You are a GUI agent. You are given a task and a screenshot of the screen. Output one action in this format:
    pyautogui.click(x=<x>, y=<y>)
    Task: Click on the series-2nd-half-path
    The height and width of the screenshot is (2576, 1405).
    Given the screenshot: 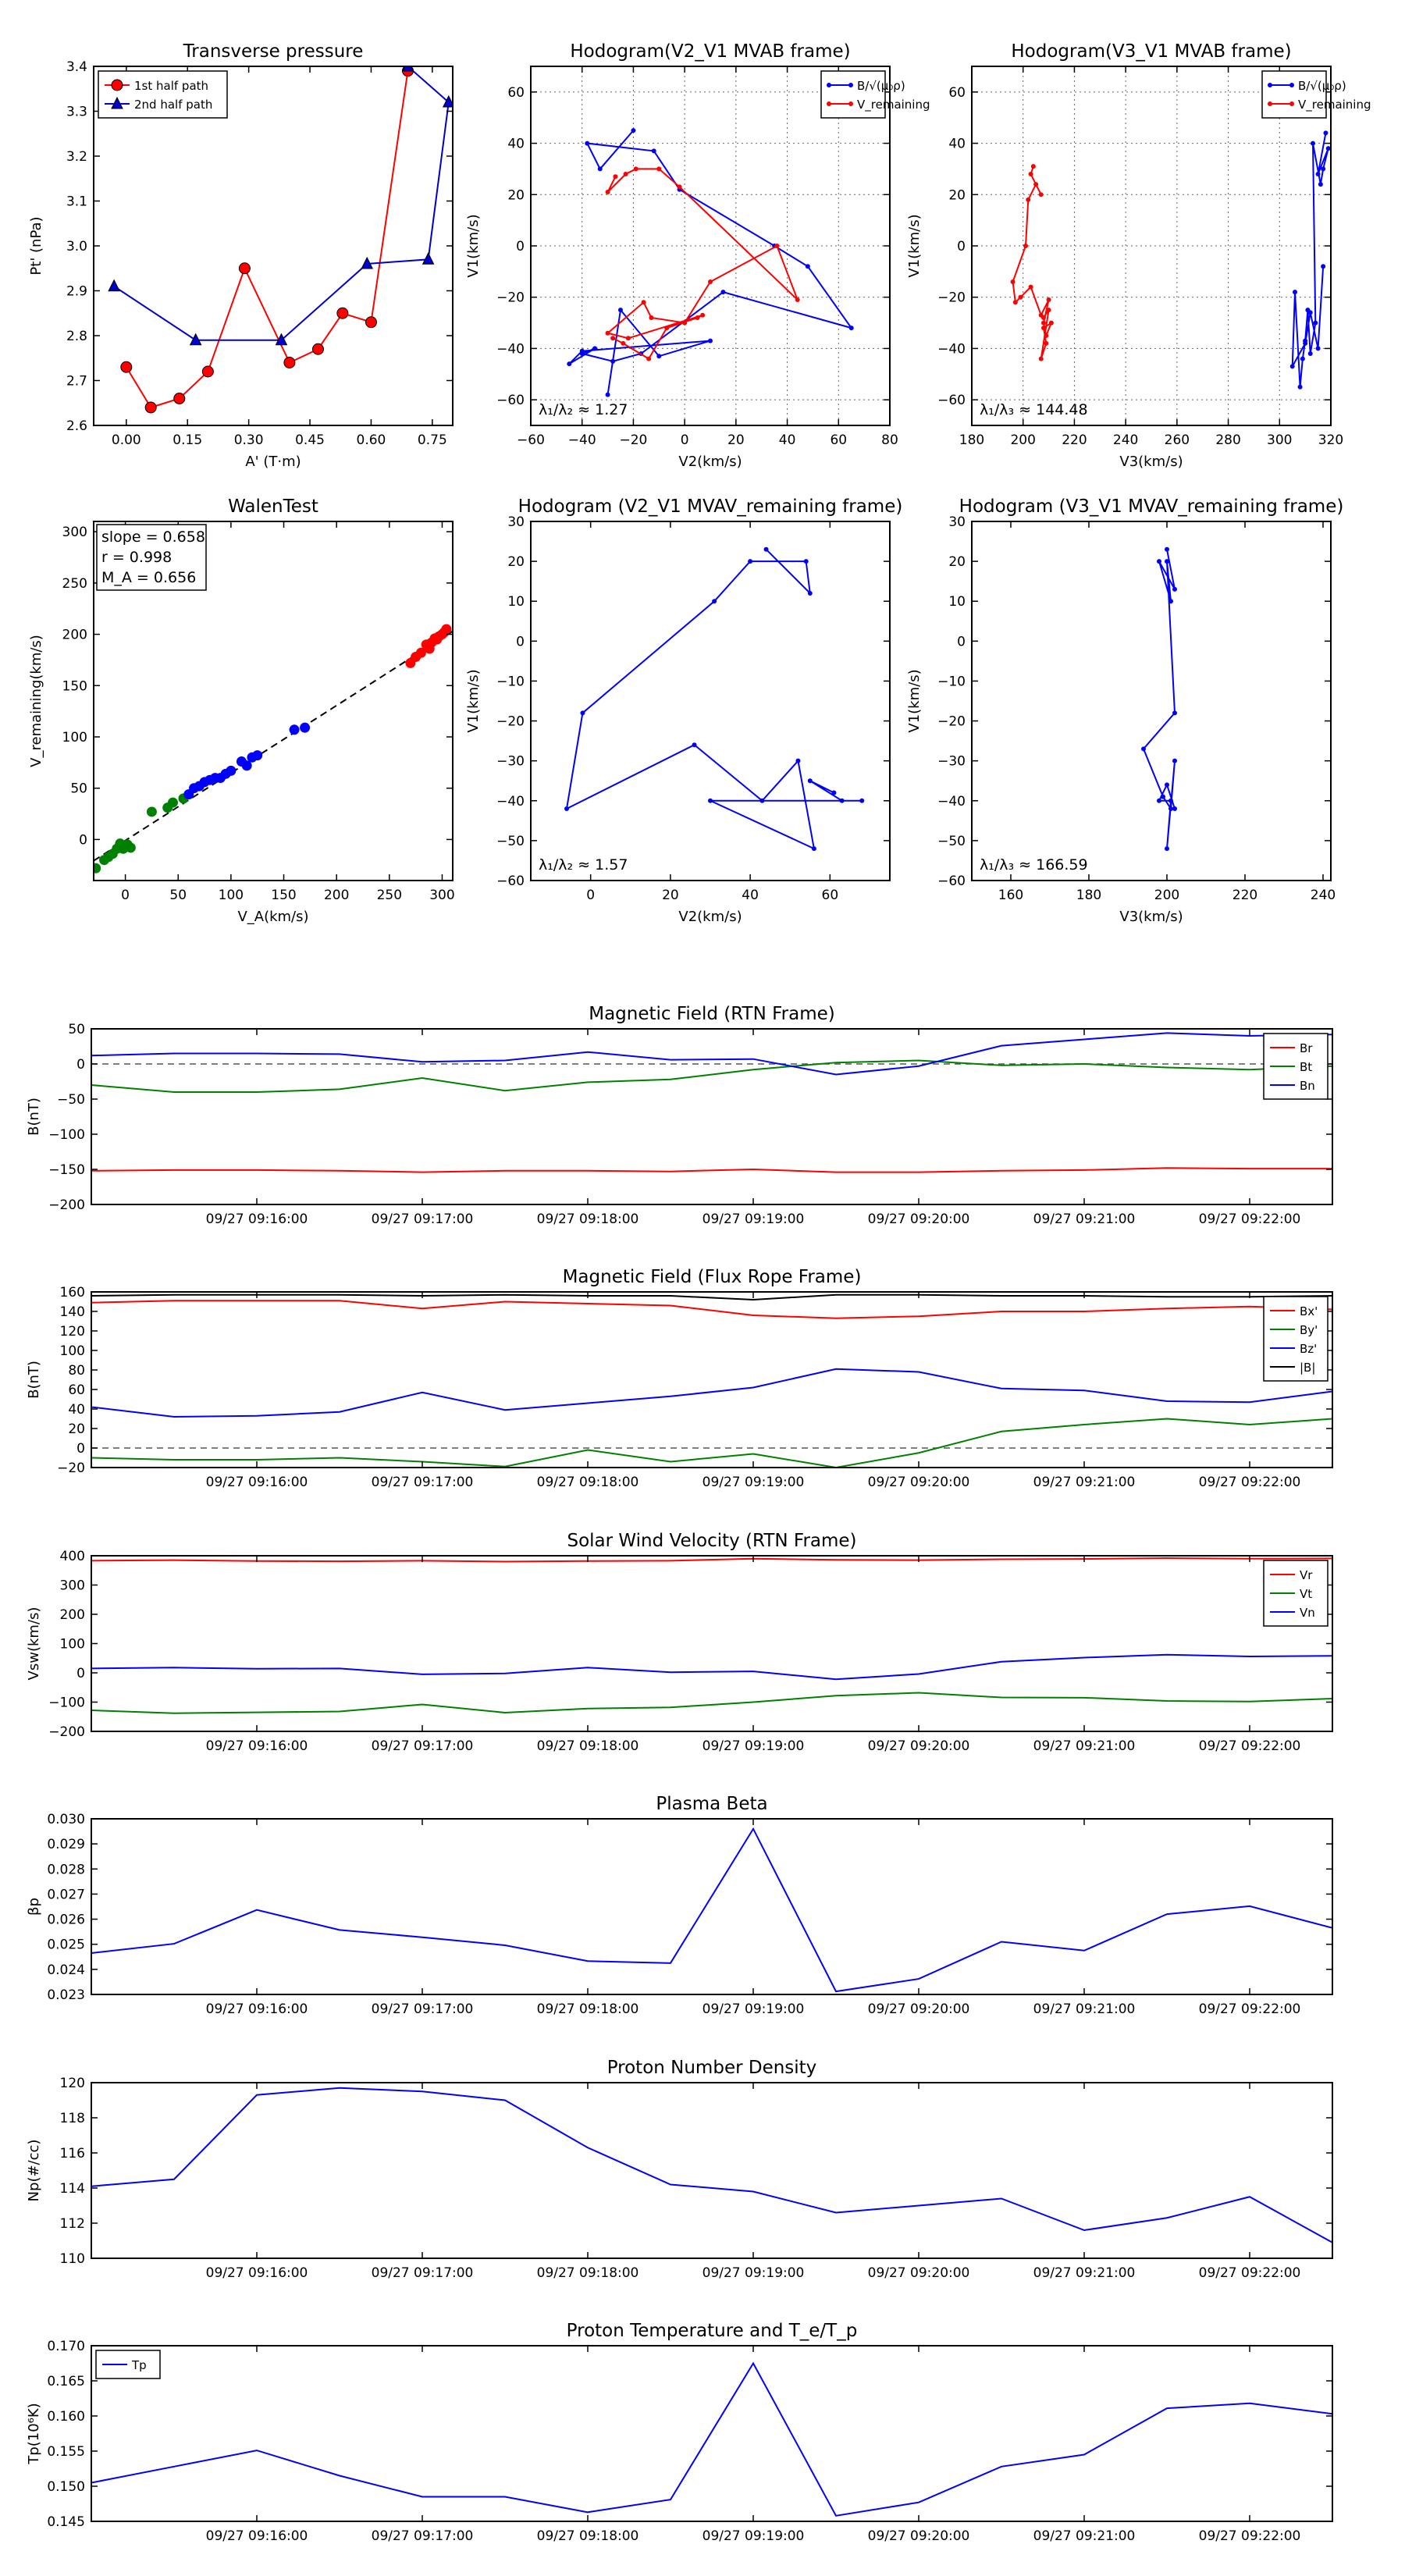 What is the action you would take?
    pyautogui.click(x=280, y=206)
    